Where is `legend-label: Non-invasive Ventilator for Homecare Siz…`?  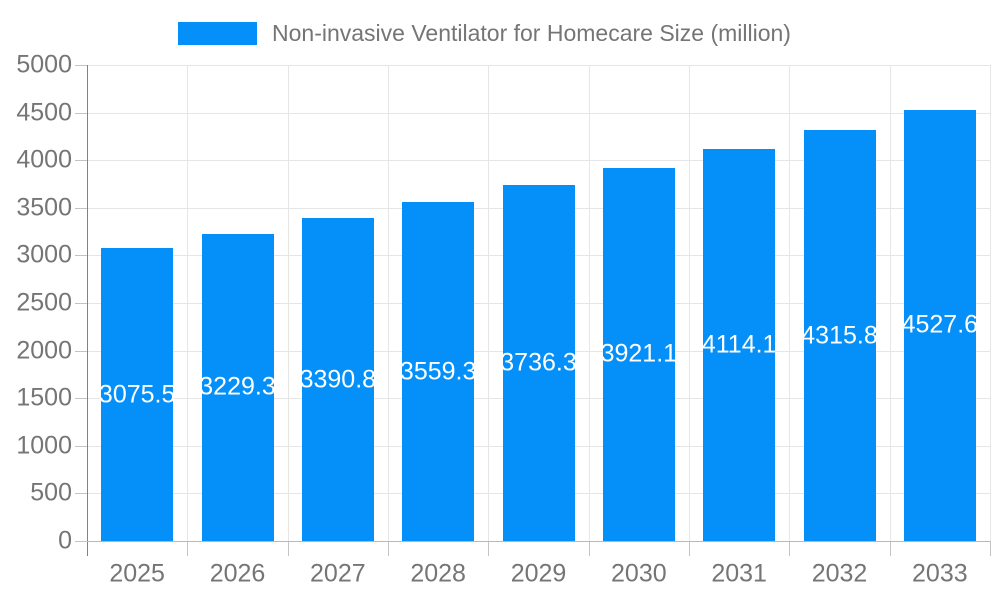
legend-label: Non-invasive Ventilator for Homecare Siz… is located at coordinates (531, 33).